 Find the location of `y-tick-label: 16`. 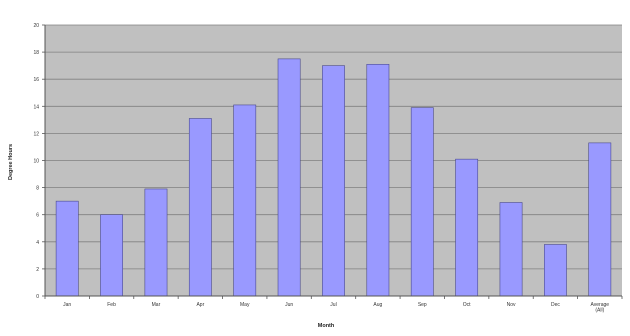

y-tick-label: 16 is located at coordinates (36, 80).